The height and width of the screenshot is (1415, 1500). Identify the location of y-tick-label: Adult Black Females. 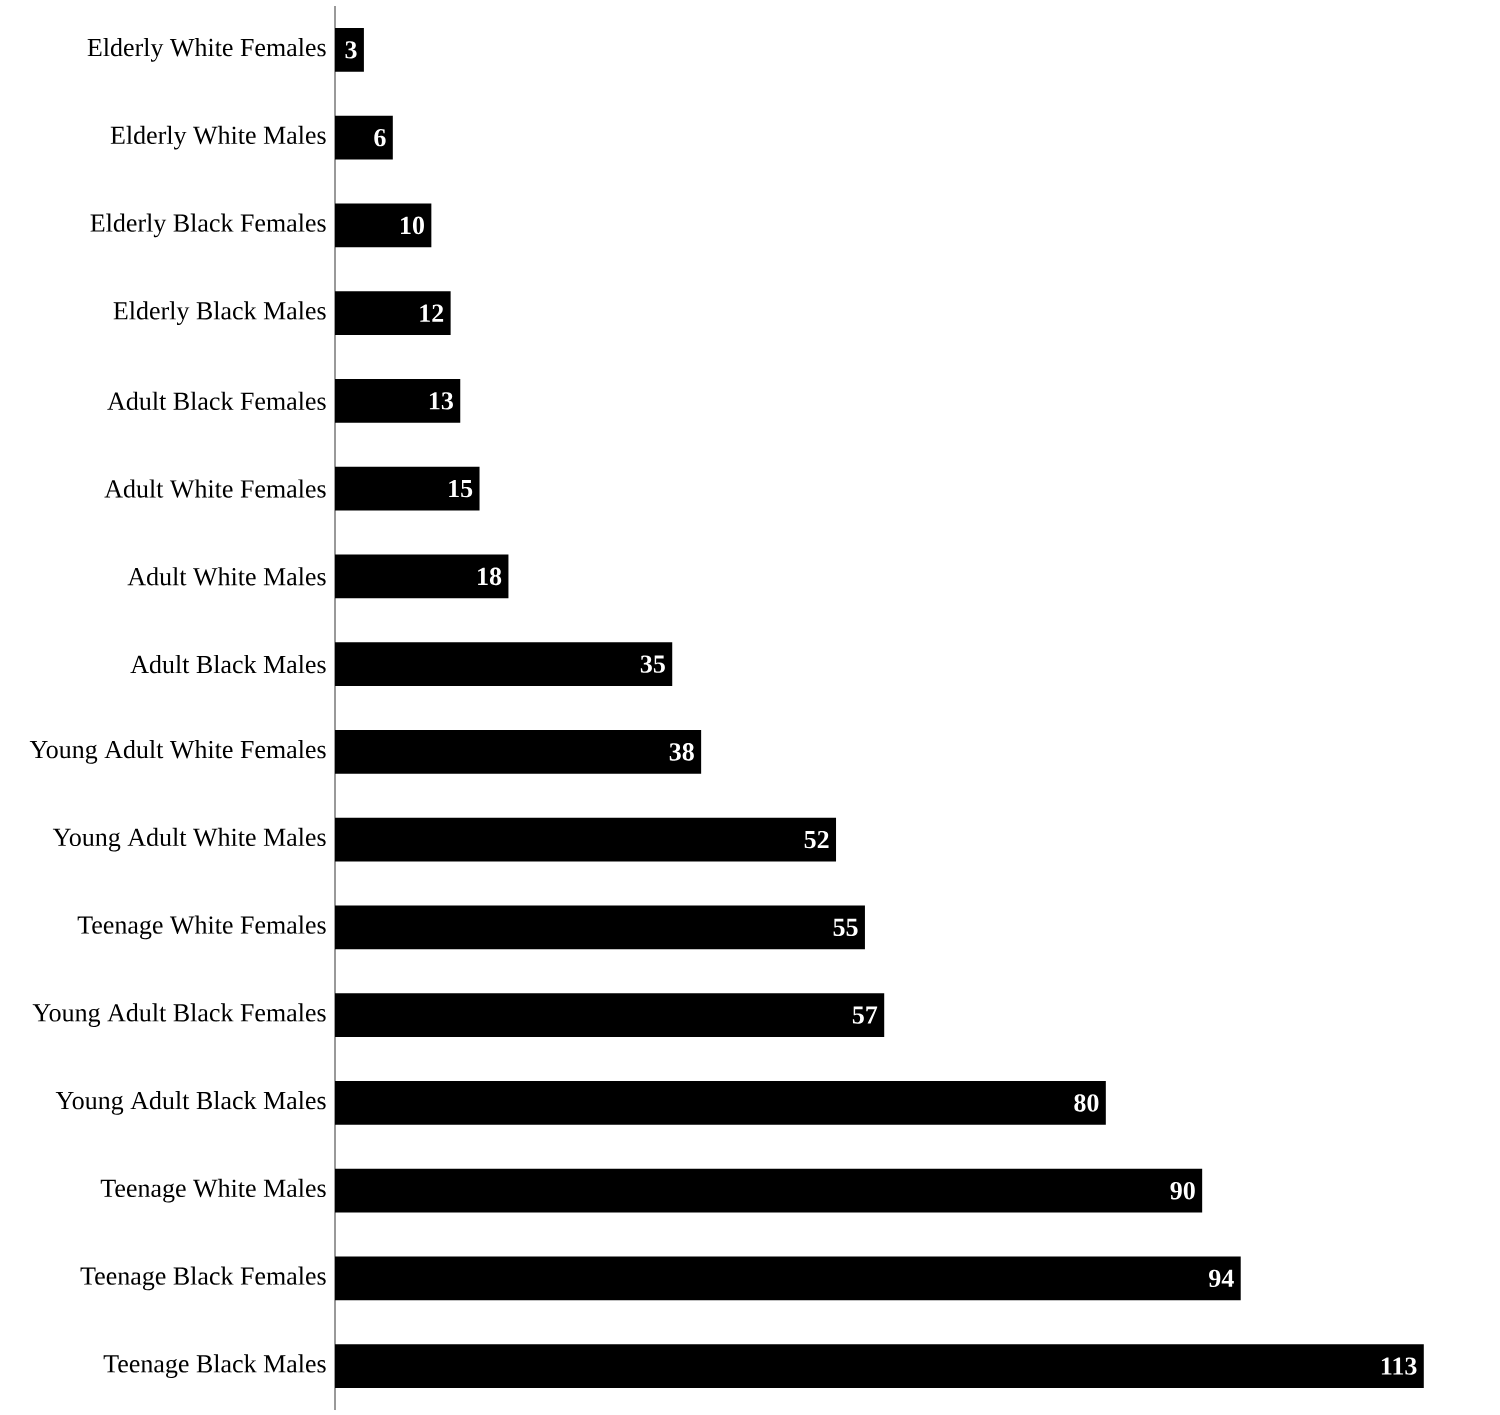
(216, 401).